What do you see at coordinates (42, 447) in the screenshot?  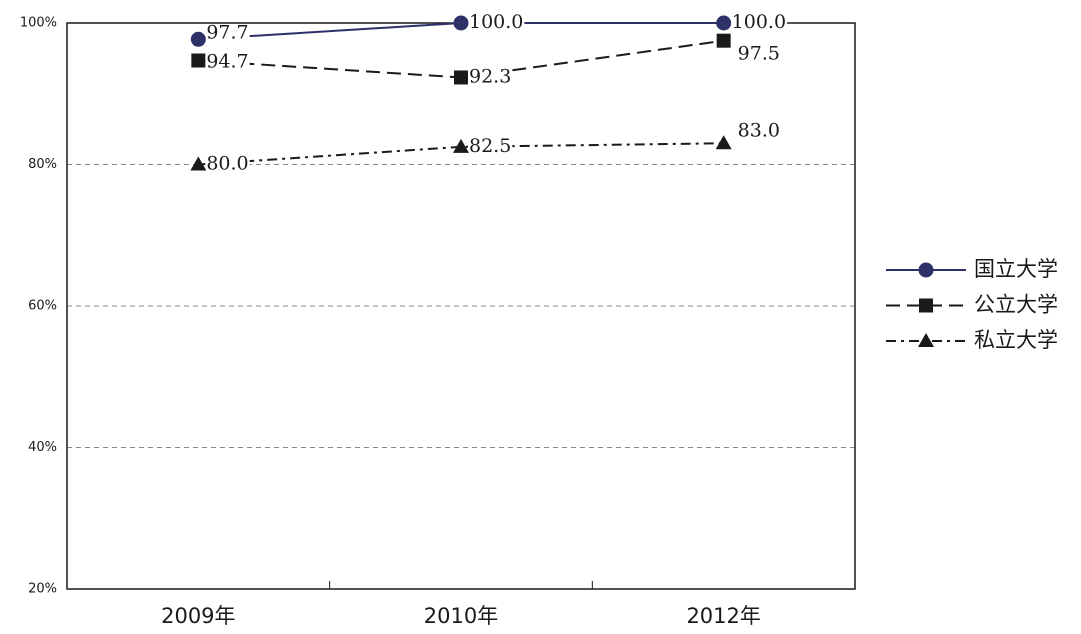 I see `y-tick-label: 40%` at bounding box center [42, 447].